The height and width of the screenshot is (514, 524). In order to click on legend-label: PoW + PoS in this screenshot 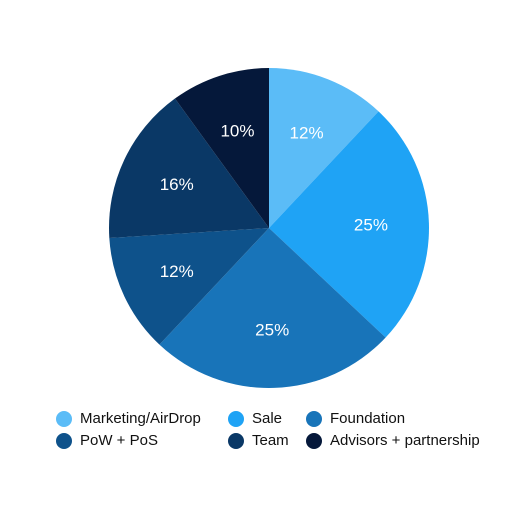, I will do `click(119, 440)`.